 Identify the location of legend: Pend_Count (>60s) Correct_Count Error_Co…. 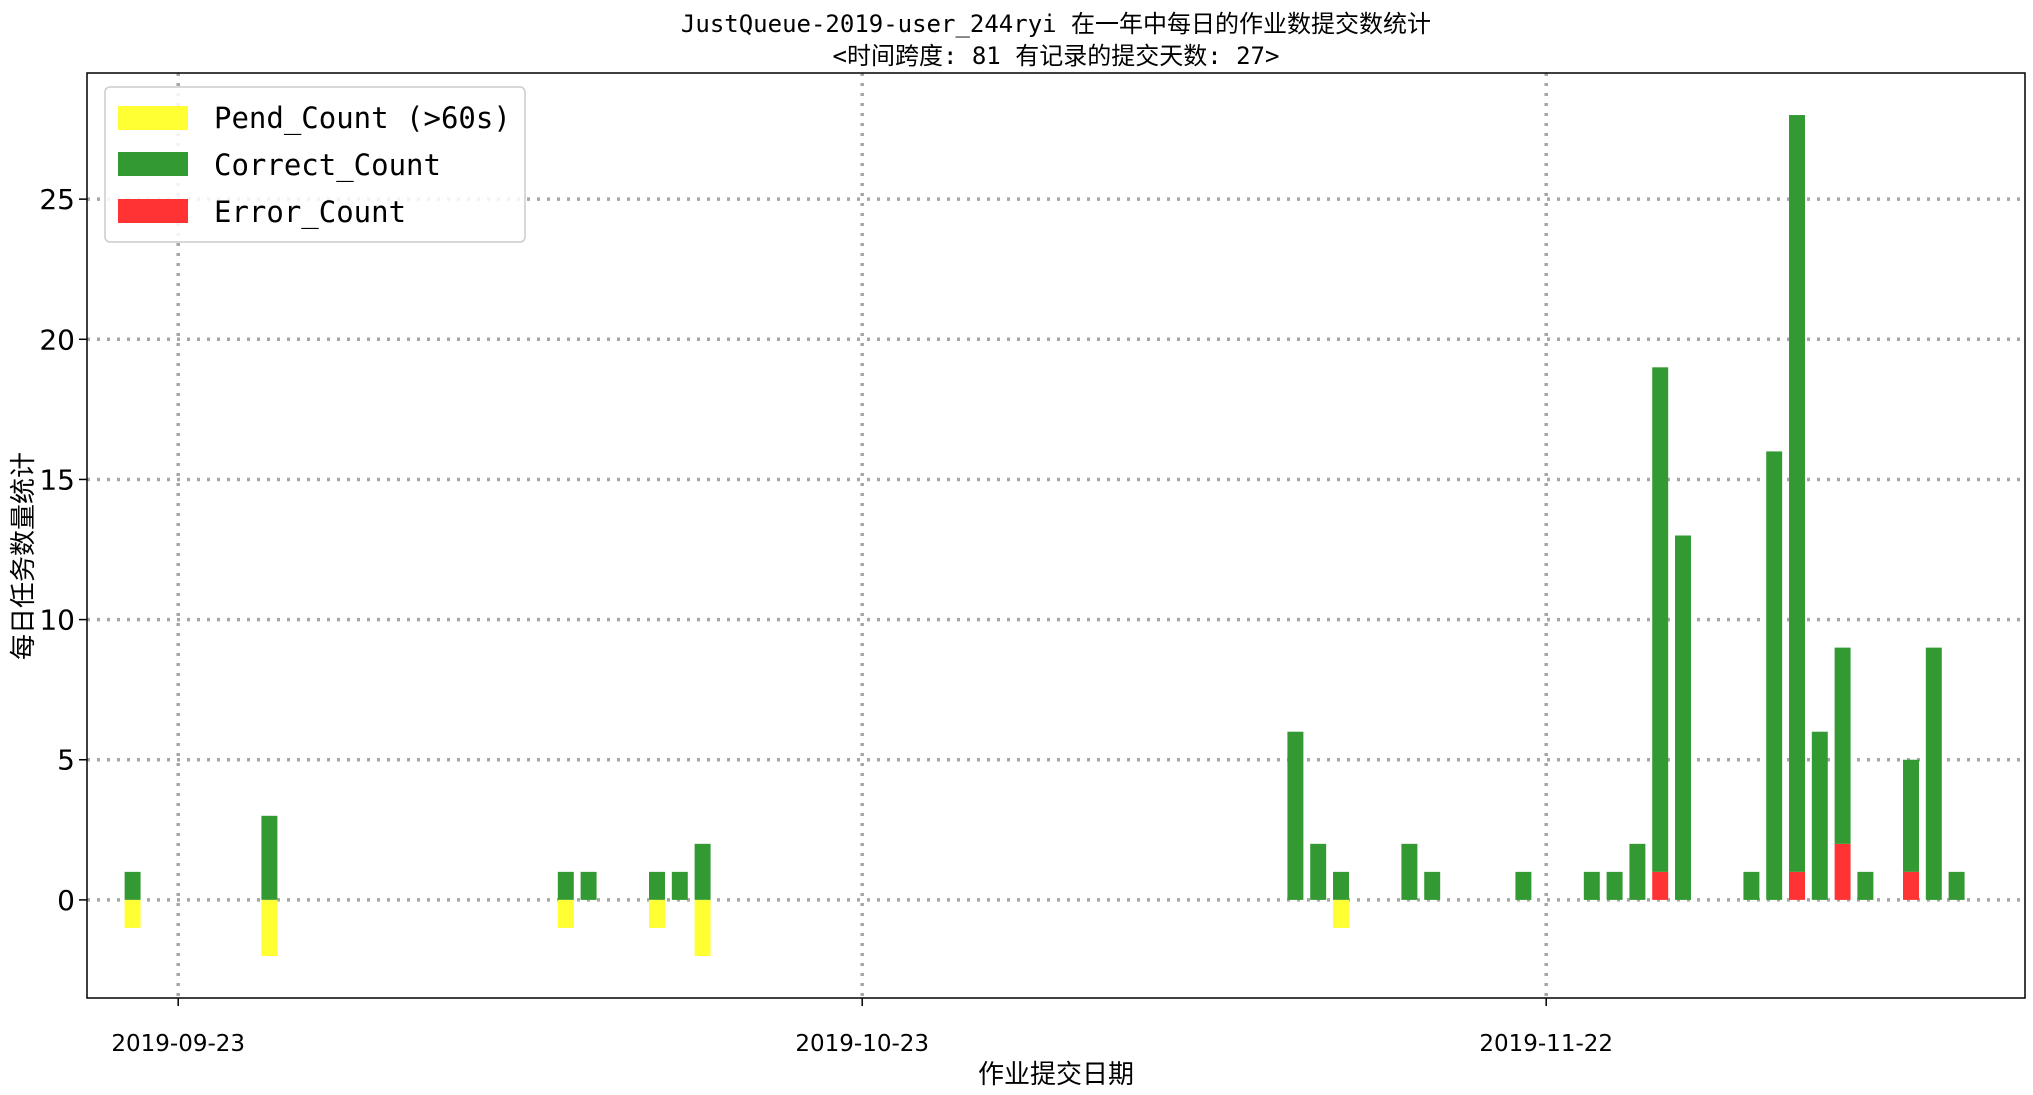
(315, 164).